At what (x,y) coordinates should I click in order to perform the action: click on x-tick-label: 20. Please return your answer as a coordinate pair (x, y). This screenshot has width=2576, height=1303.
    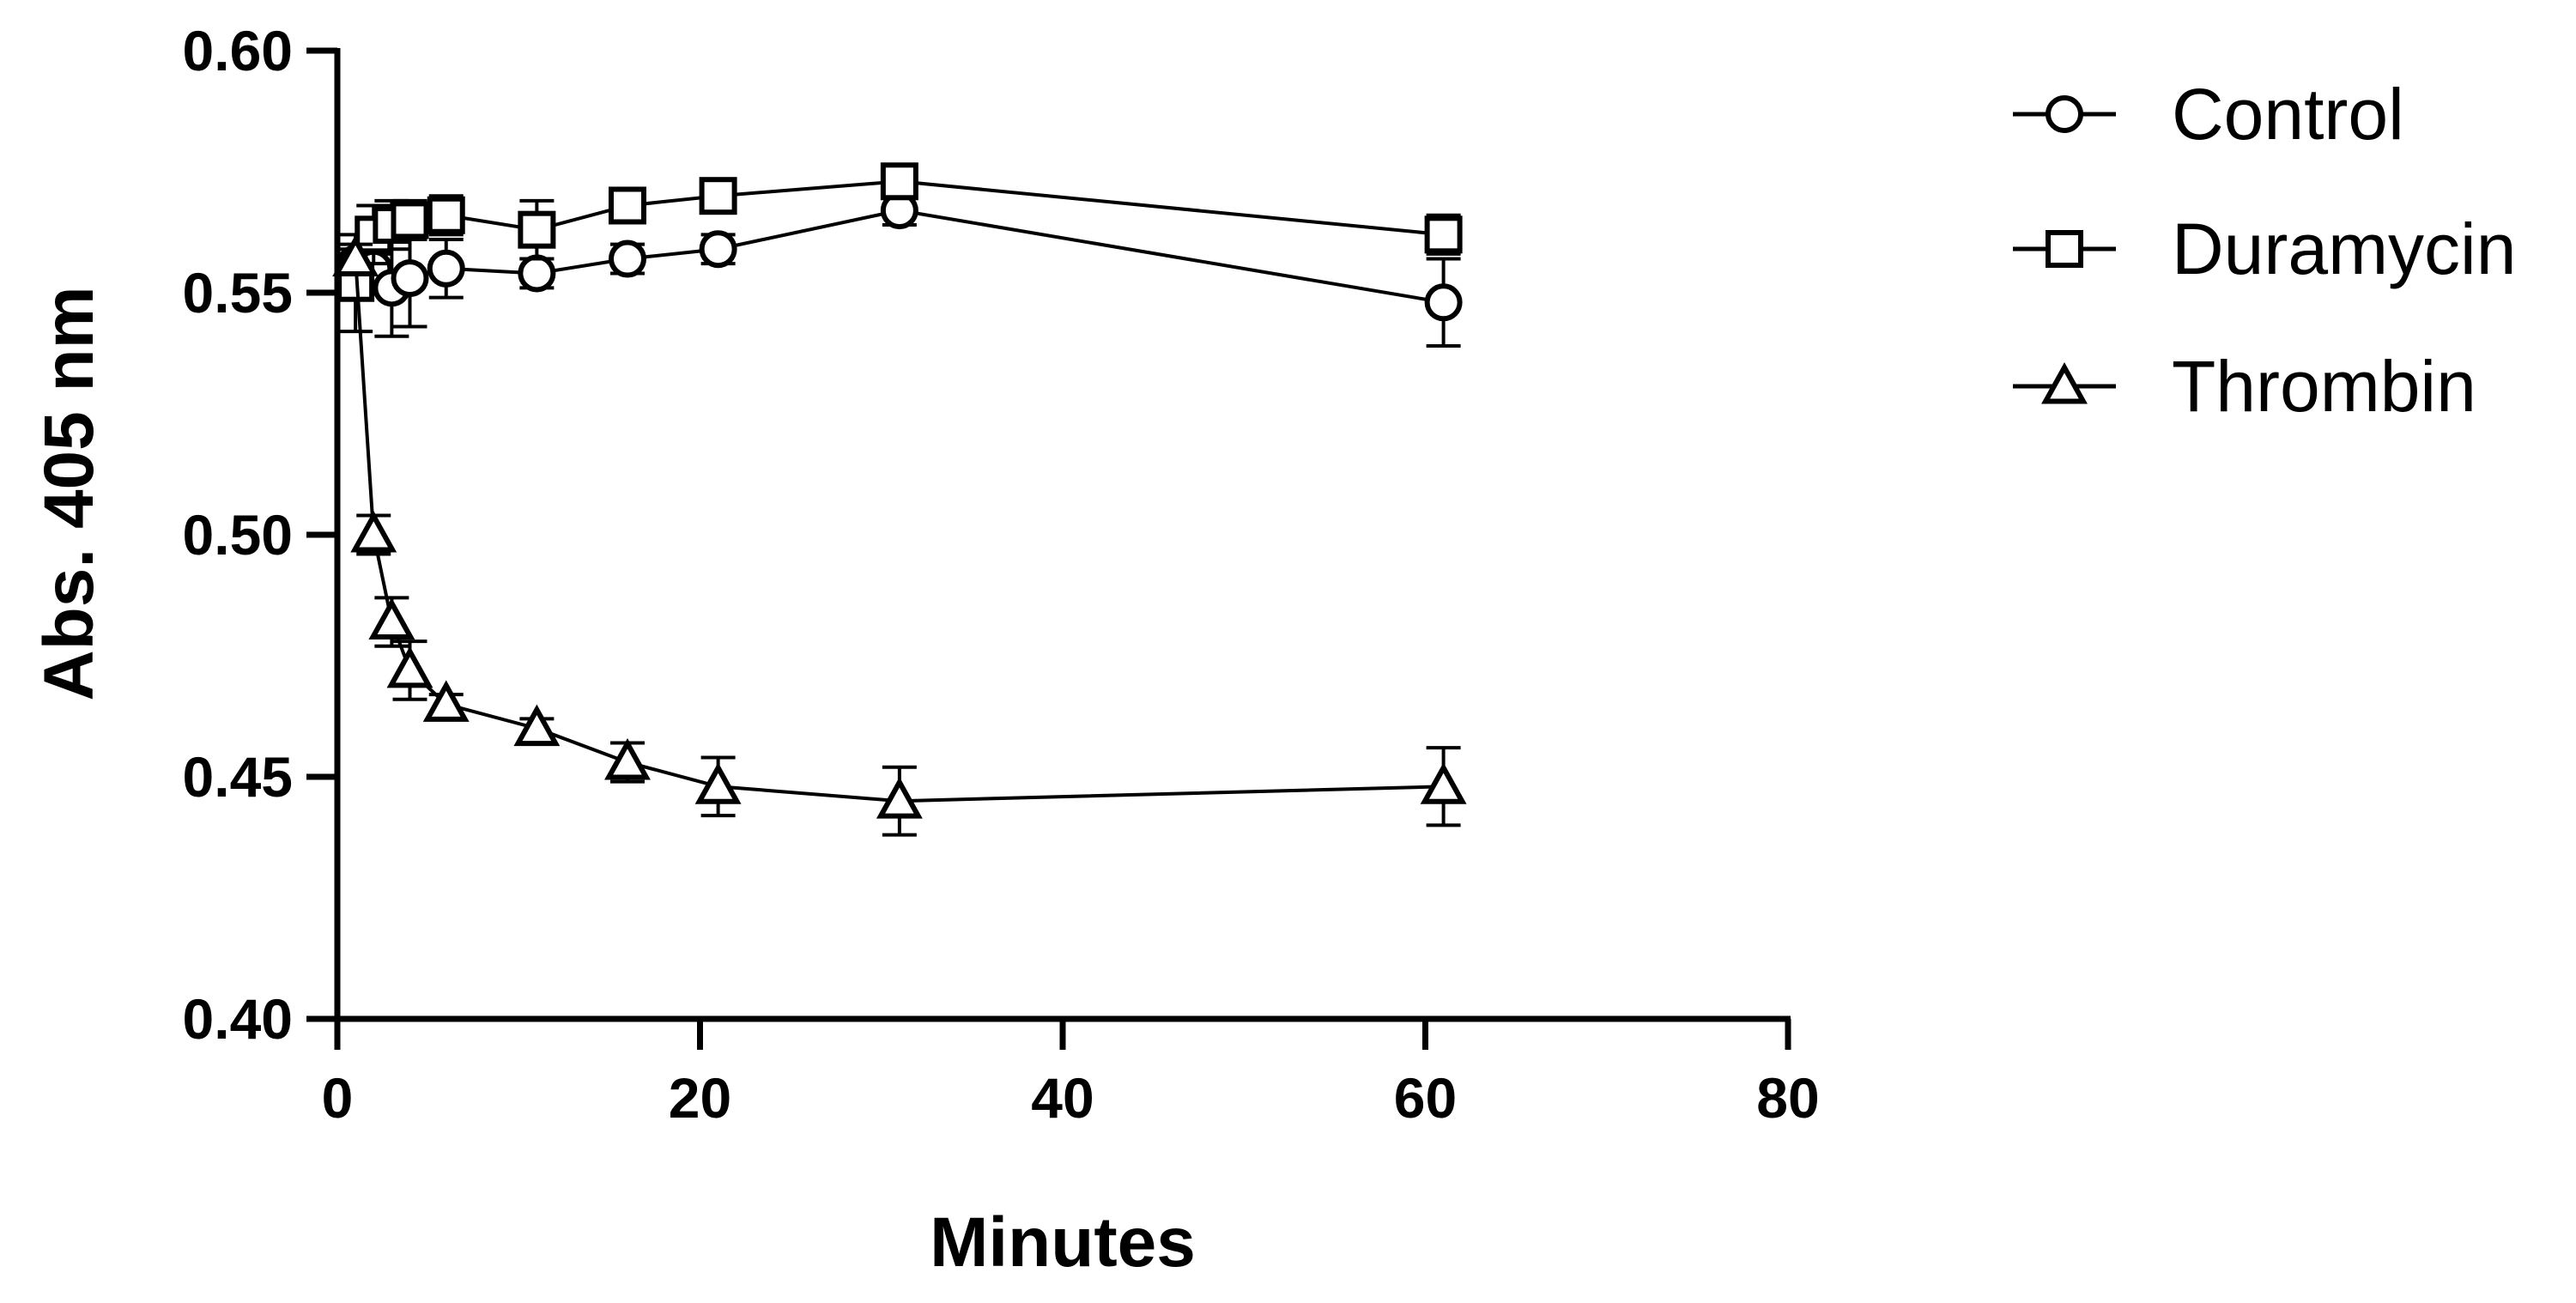
    Looking at the image, I should click on (700, 1098).